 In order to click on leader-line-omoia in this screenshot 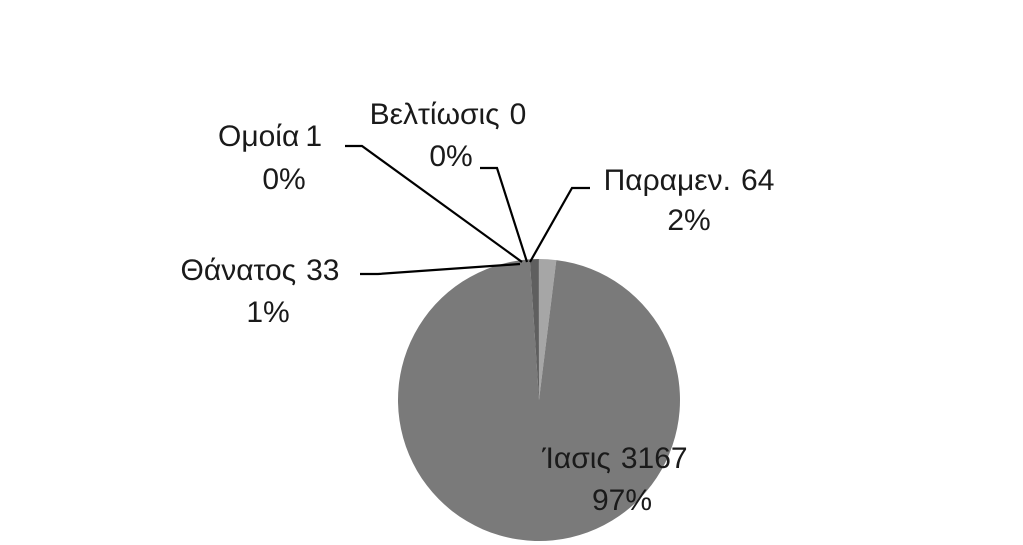, I will do `click(434, 203)`.